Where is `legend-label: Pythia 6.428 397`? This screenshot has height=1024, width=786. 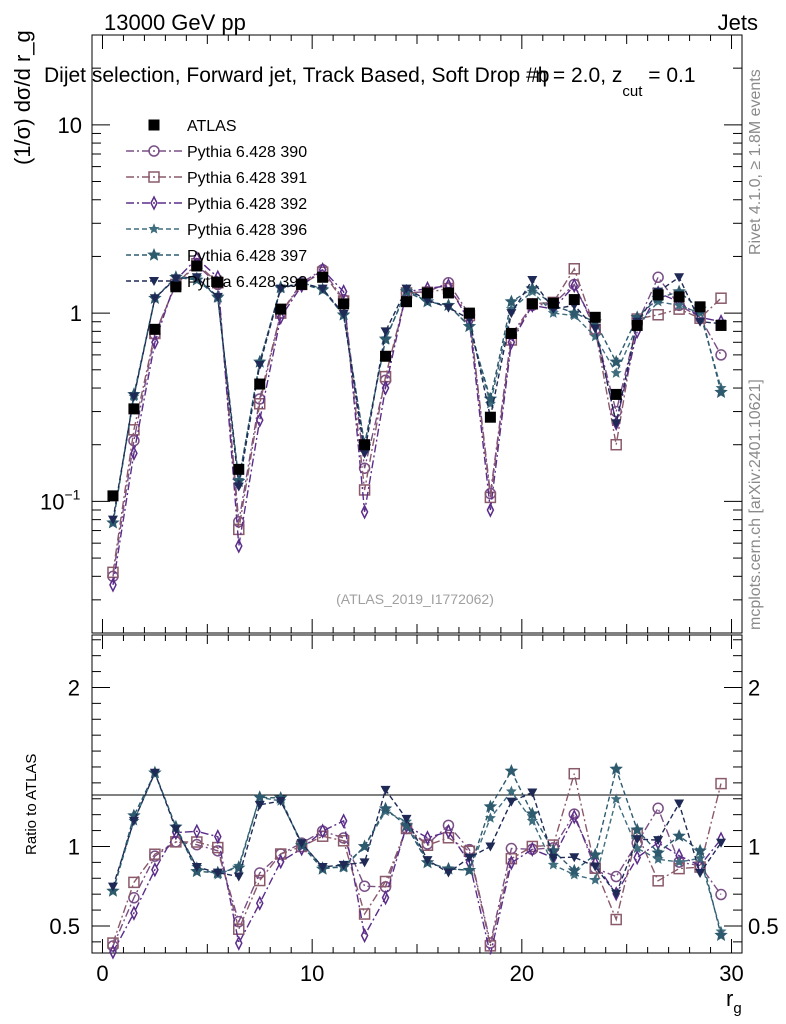
legend-label: Pythia 6.428 397 is located at coordinates (247, 256).